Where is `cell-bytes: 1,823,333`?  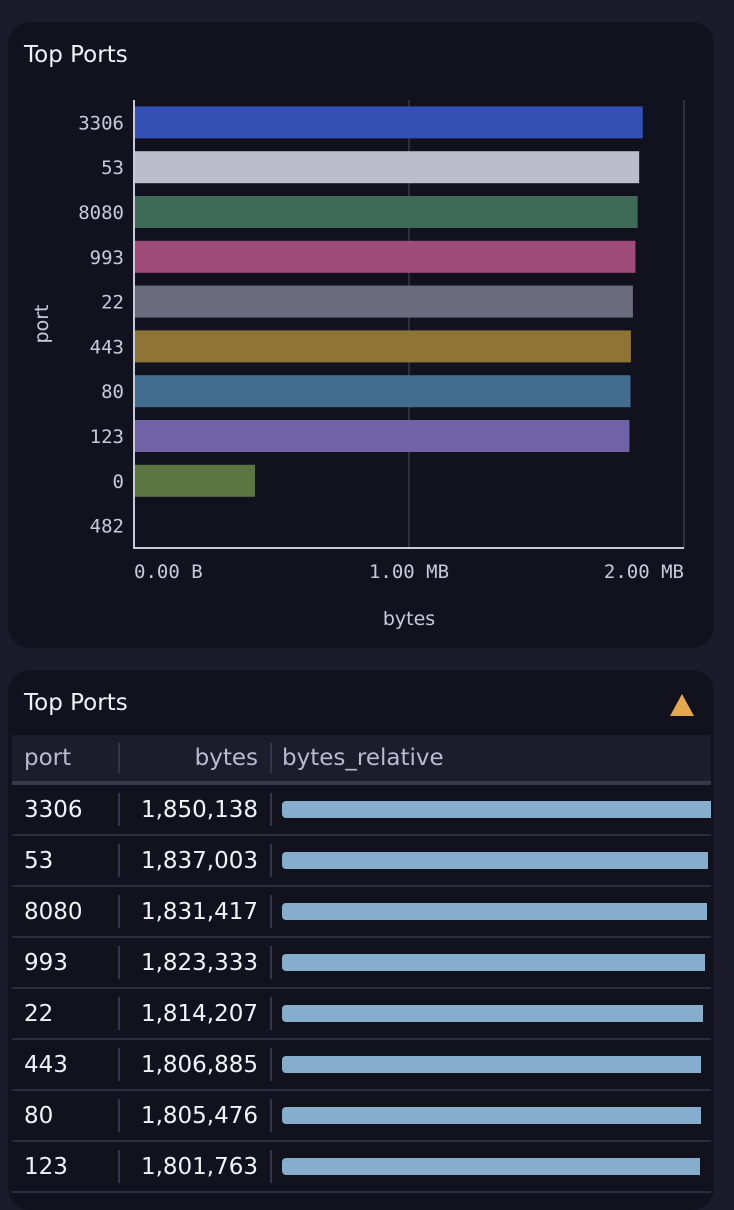 cell-bytes: 1,823,333 is located at coordinates (194, 963).